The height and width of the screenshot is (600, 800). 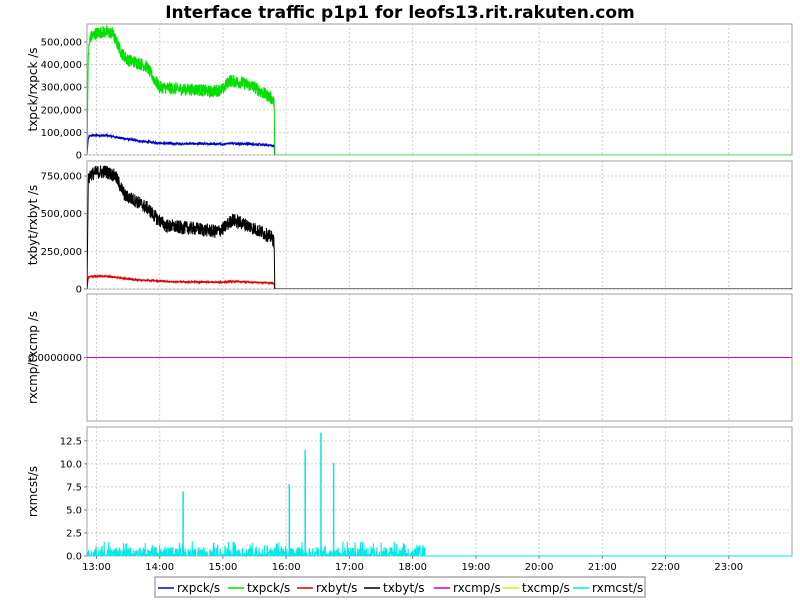 I want to click on legend-label: rxpck/s, so click(x=198, y=588).